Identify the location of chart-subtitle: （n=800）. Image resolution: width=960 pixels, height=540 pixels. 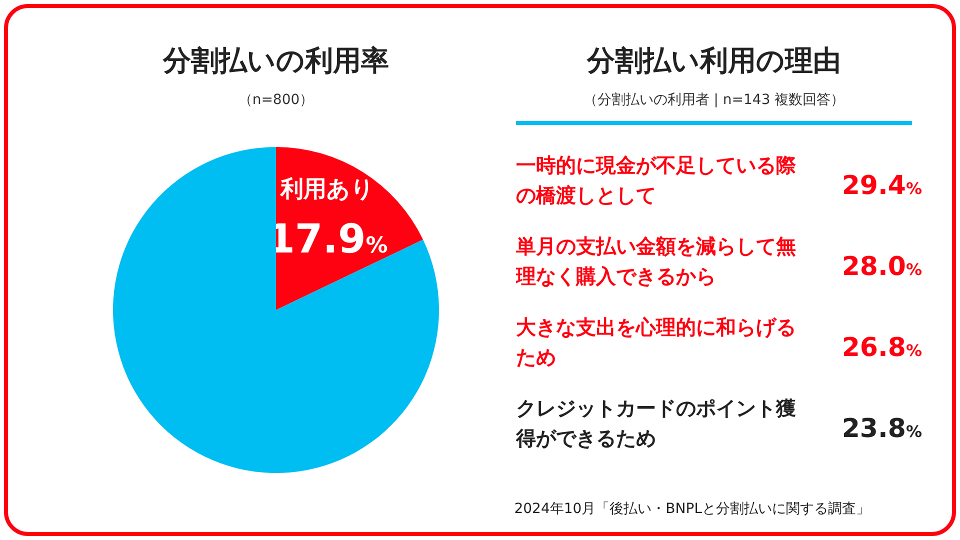
(276, 100).